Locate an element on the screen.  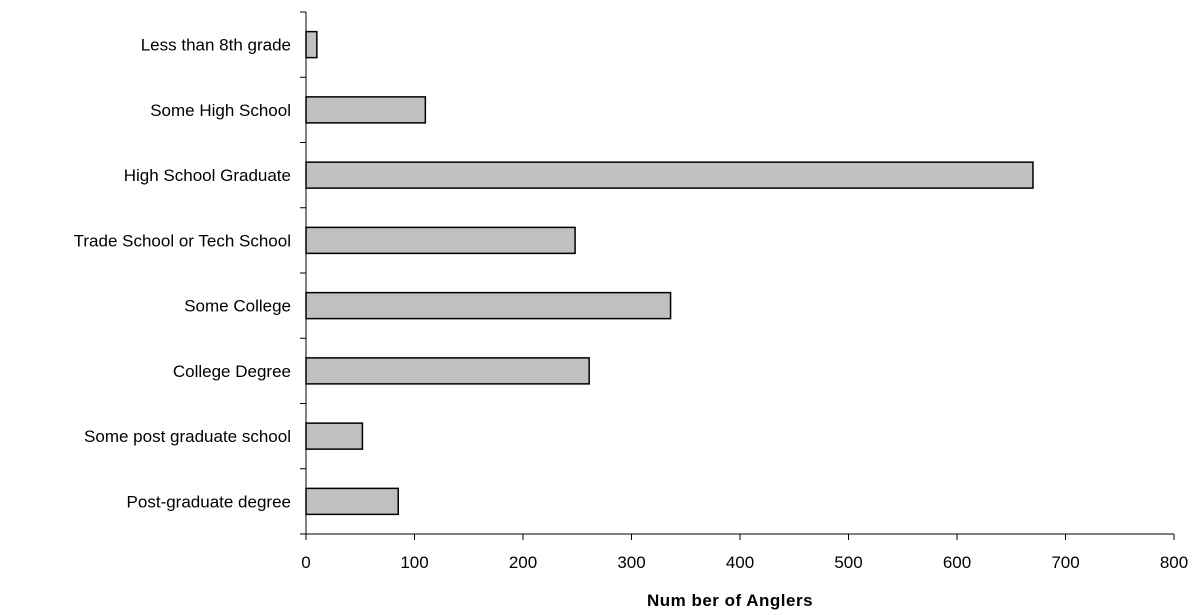
x-tick-label: 500 is located at coordinates (848, 562).